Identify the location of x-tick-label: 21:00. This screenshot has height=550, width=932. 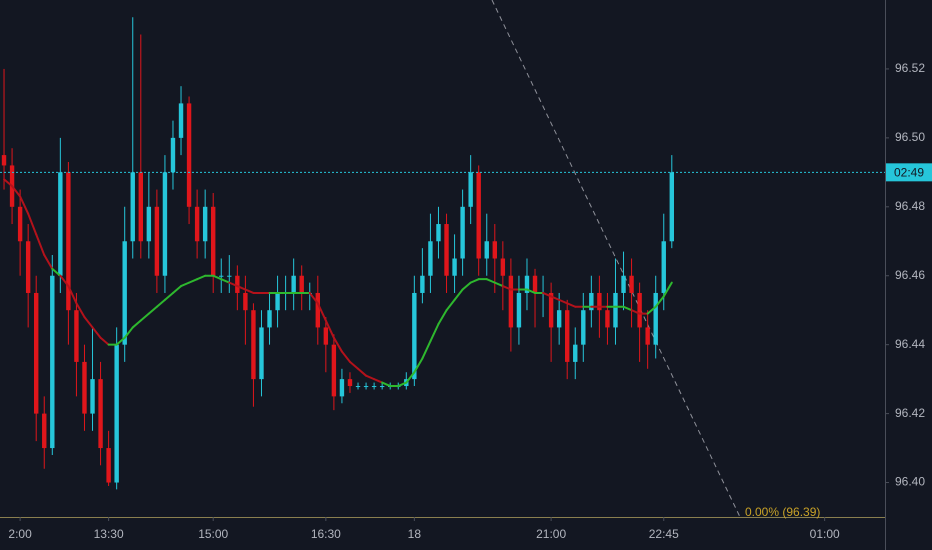
(551, 534).